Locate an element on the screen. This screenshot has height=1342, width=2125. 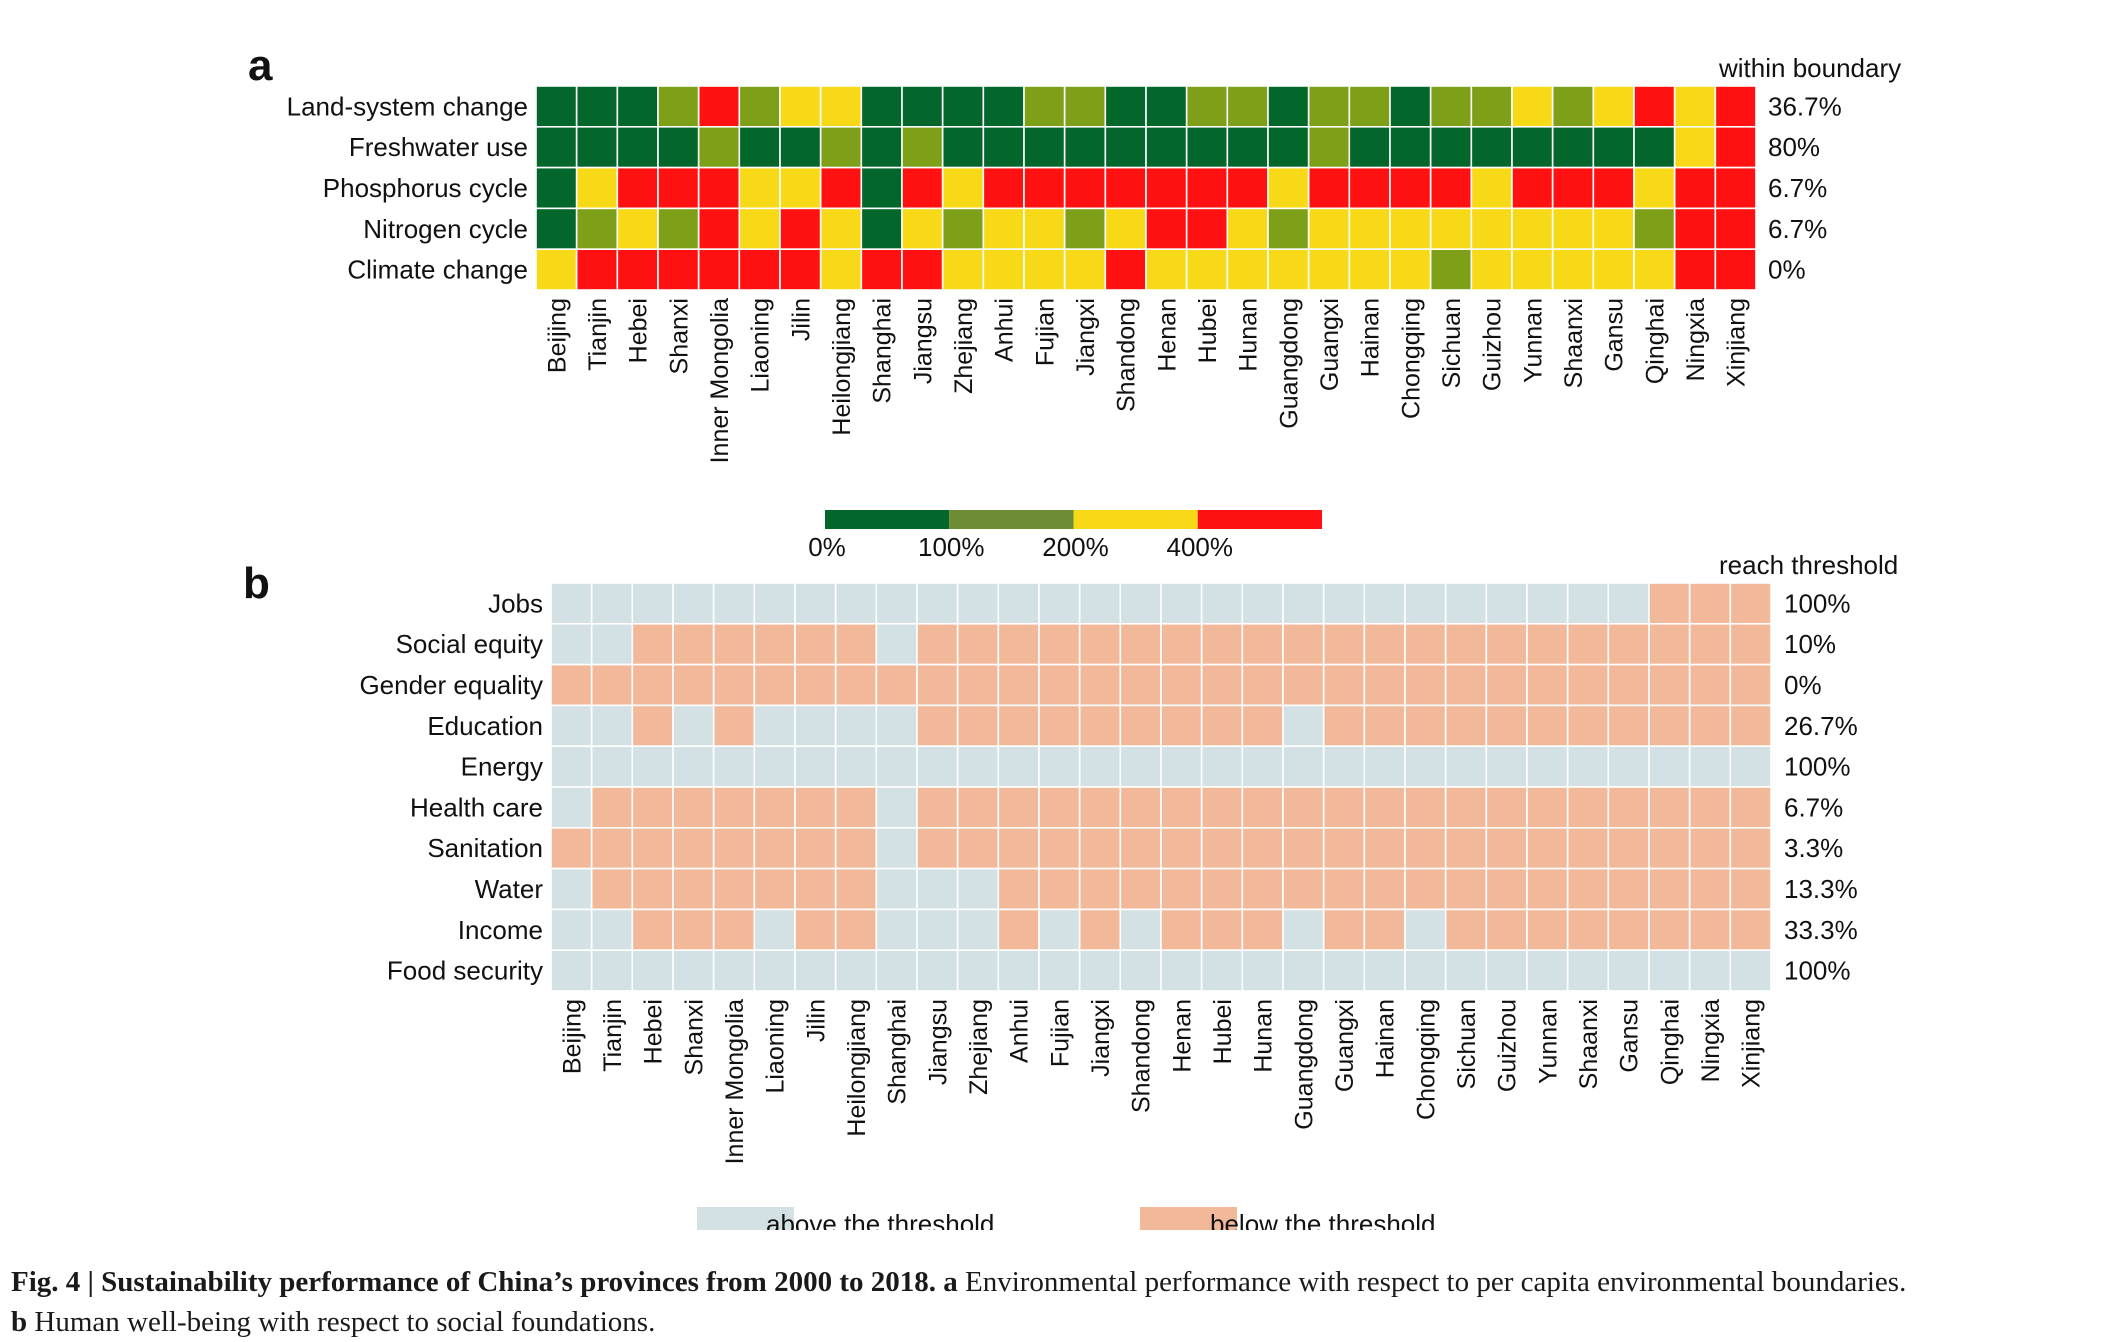
heatmap-cell-energy-shanghai is located at coordinates (896, 766).